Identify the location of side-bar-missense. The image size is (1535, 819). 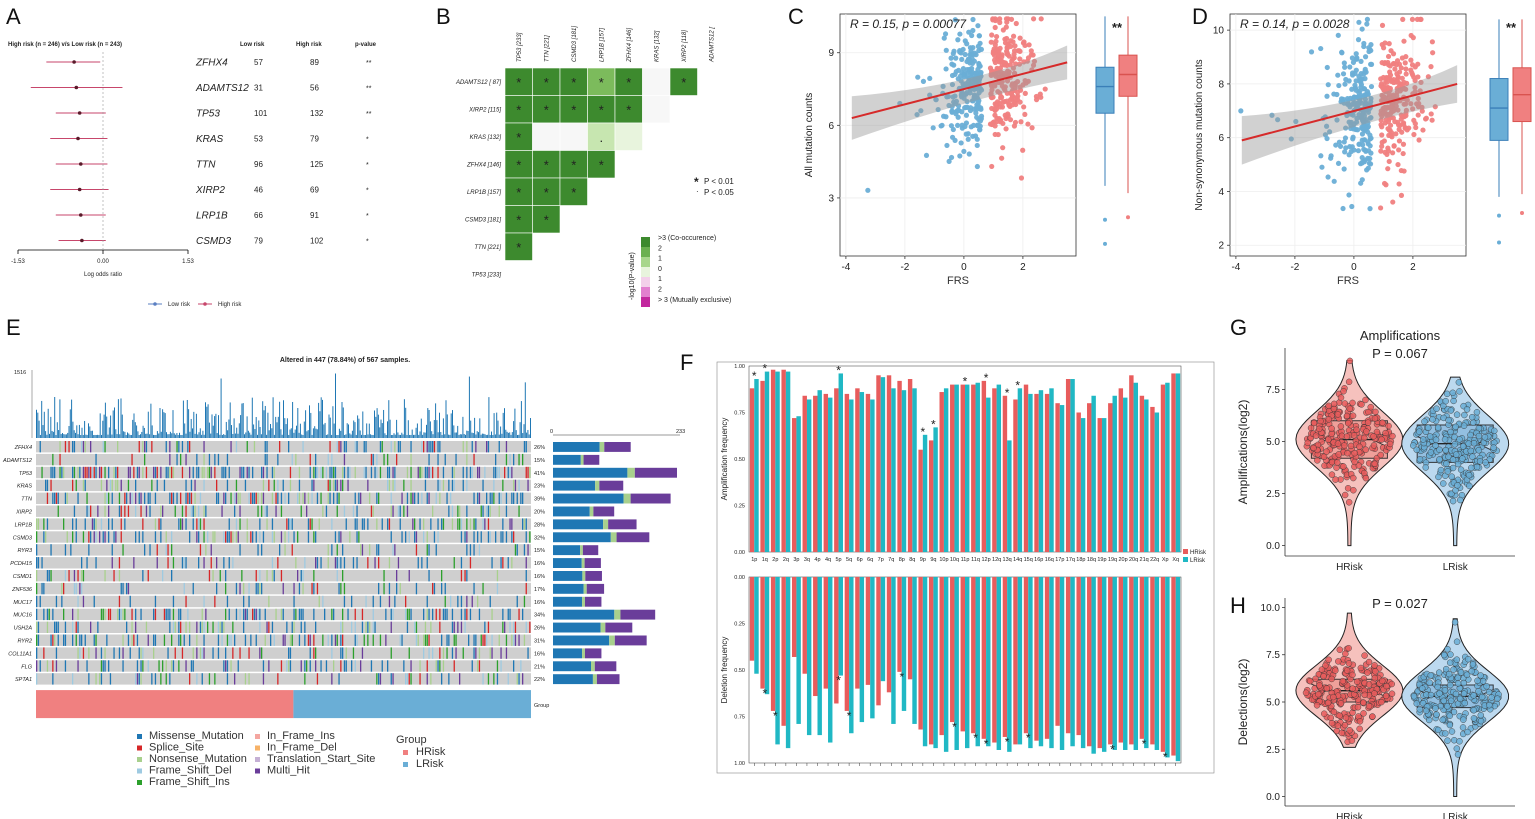
(572, 666).